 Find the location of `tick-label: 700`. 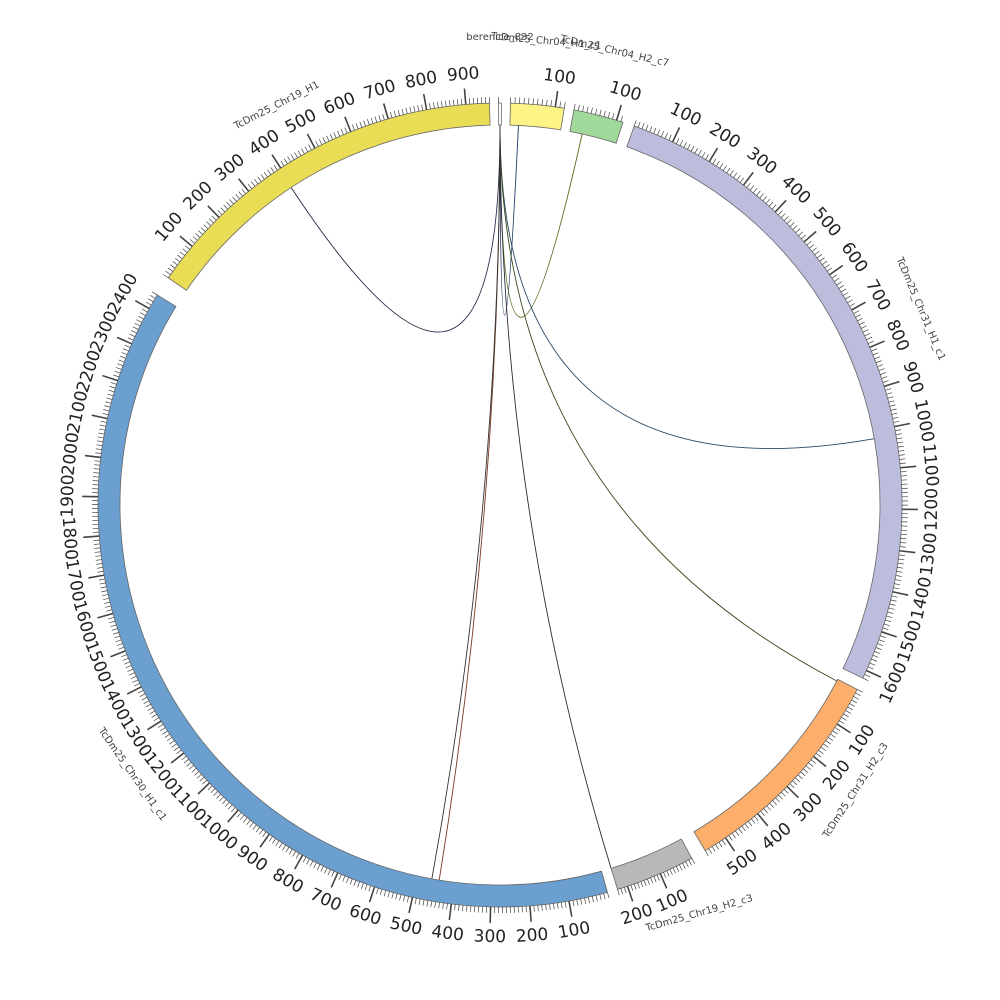

tick-label: 700 is located at coordinates (877, 295).